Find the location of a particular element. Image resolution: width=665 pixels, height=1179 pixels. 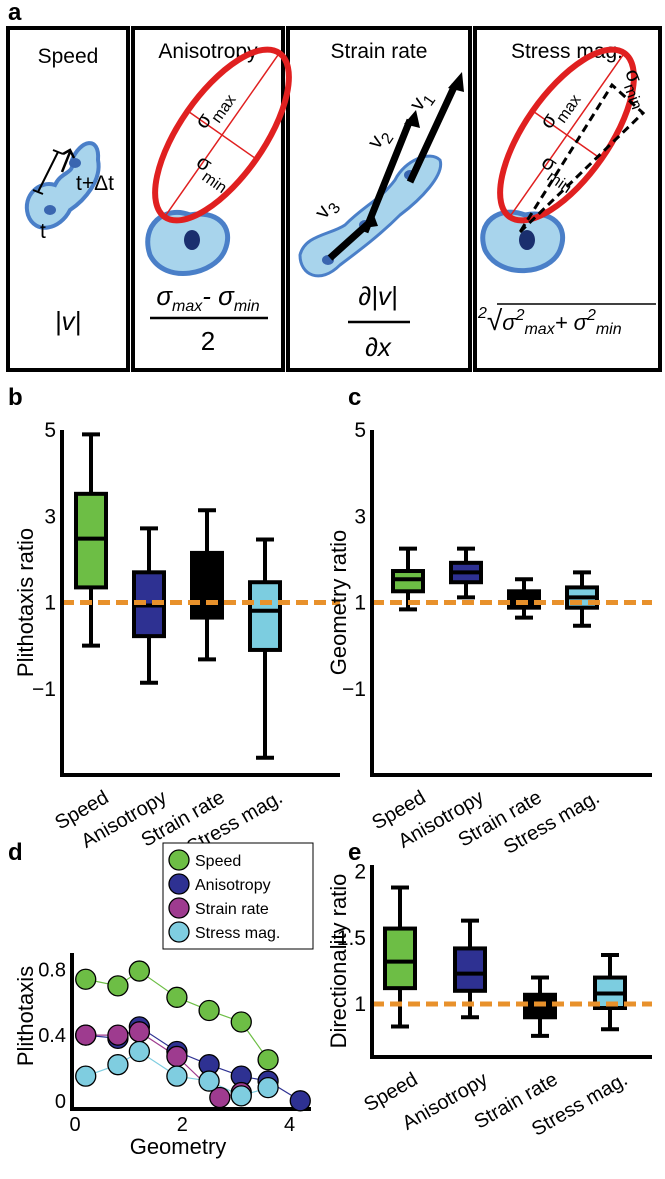

formula-denominator: ∂x is located at coordinates (378, 347).